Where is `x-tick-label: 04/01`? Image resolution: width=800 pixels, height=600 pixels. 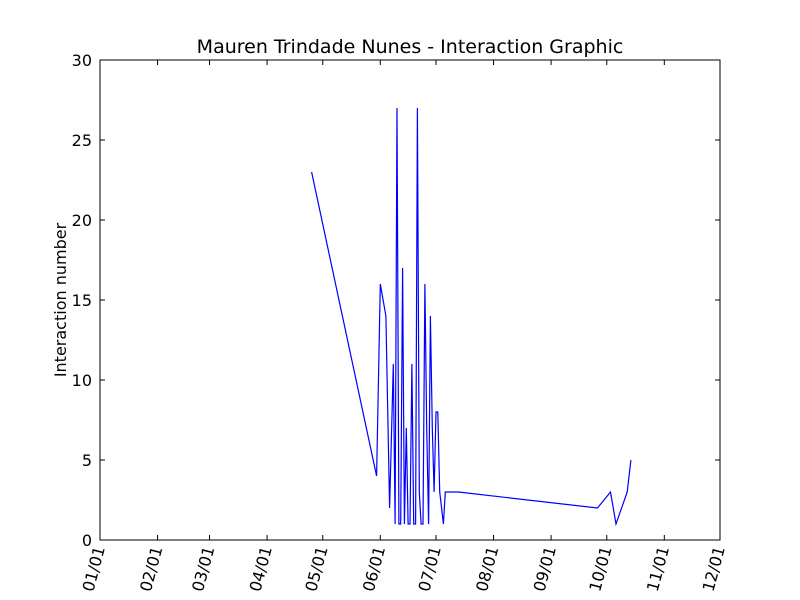
x-tick-label: 04/01 is located at coordinates (261, 568).